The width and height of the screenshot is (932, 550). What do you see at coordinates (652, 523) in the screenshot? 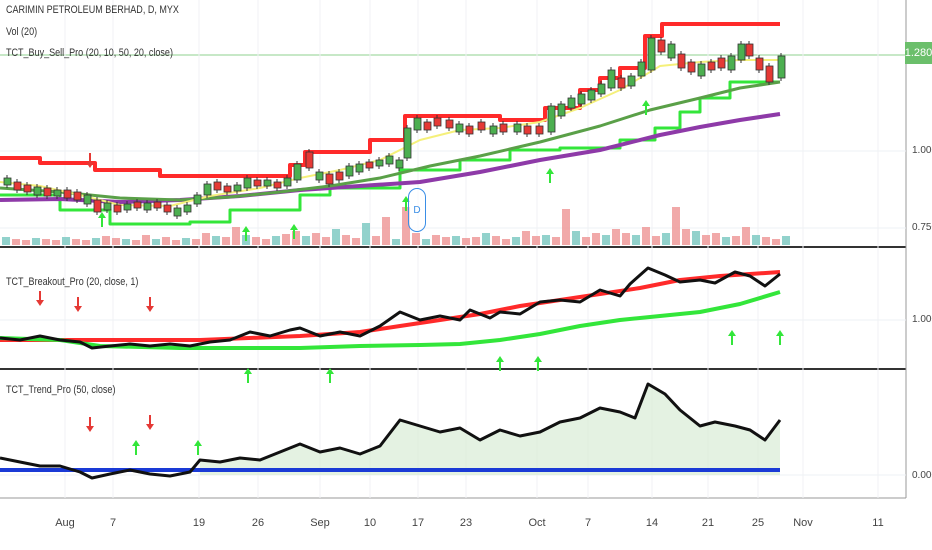
I see `x-tick: 14` at bounding box center [652, 523].